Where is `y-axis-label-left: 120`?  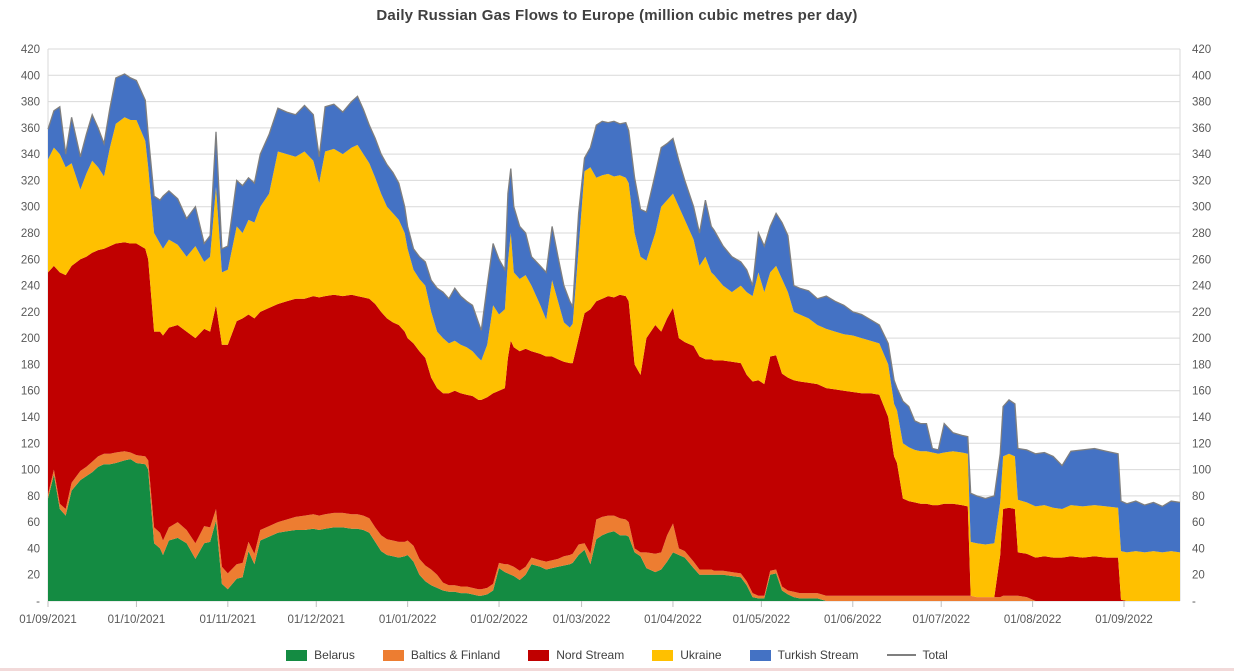
y-axis-label-left: 120 is located at coordinates (30, 444).